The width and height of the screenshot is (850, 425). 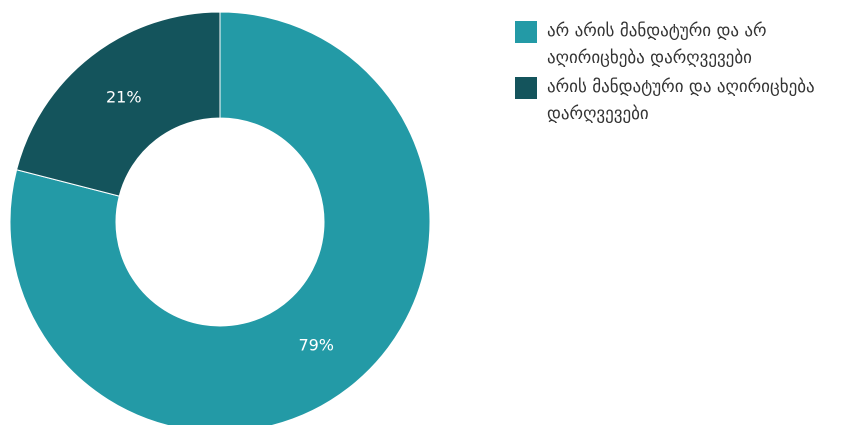 I want to click on legend-label-mandatory: არის მანდატური და აღირიცხება დარღვევები, so click(x=681, y=100).